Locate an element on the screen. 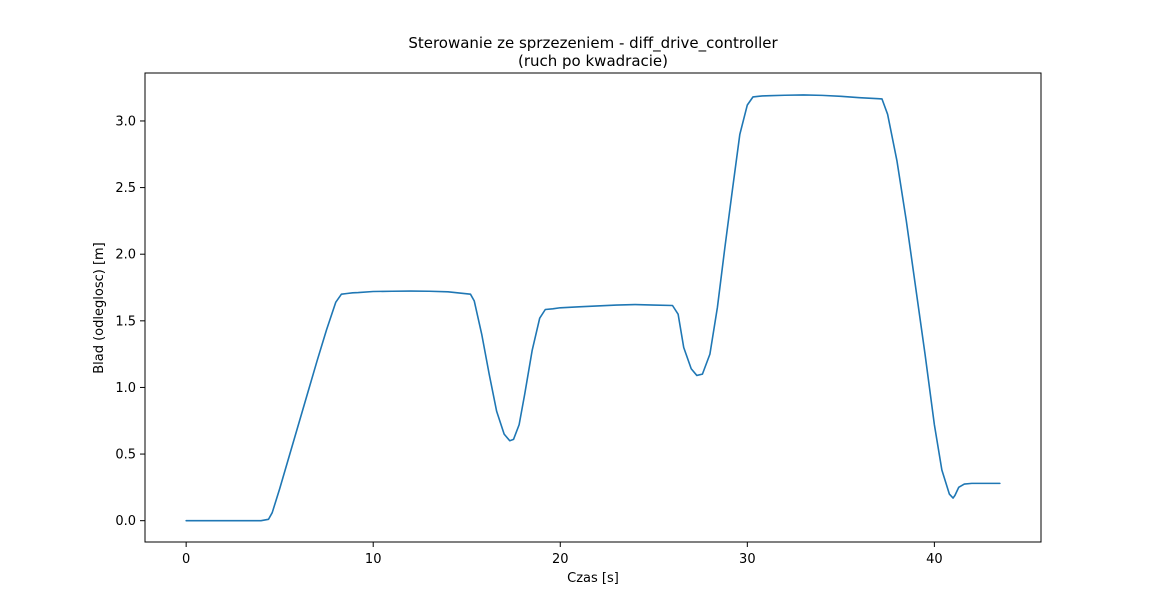  x-tick-label: 0 is located at coordinates (186, 559).